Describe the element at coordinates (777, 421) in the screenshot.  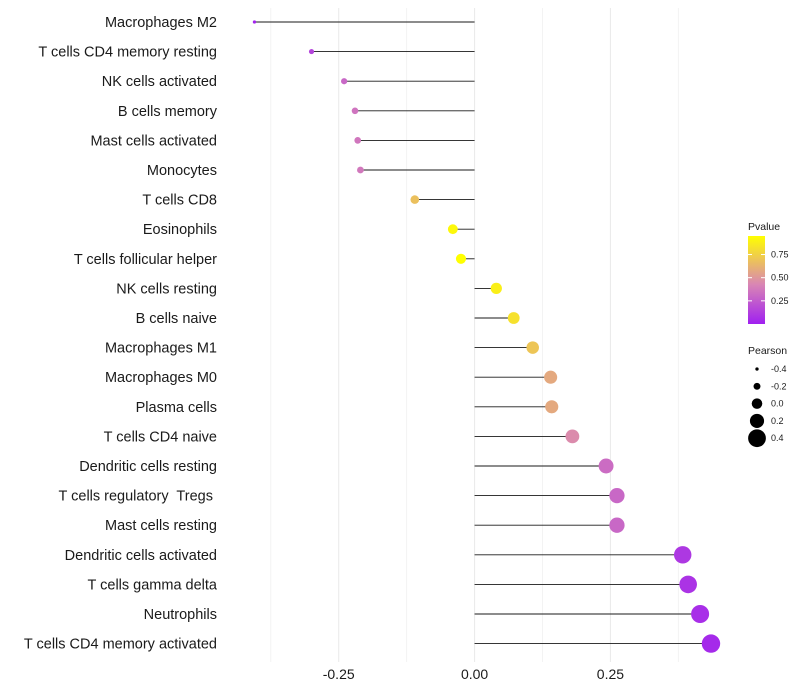
I see `pearson-legend-label: 0.2` at that location.